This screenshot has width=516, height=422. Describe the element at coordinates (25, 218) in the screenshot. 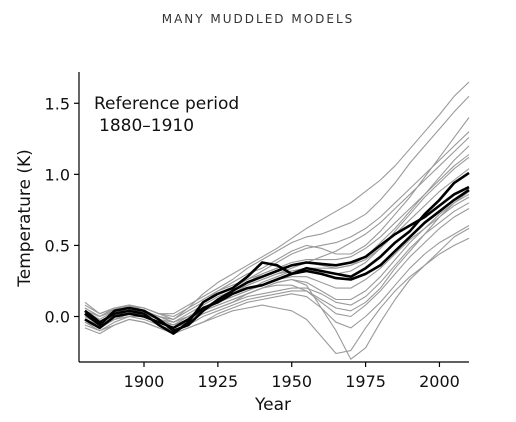

I see `y-axis-label: Temperature (K)` at that location.